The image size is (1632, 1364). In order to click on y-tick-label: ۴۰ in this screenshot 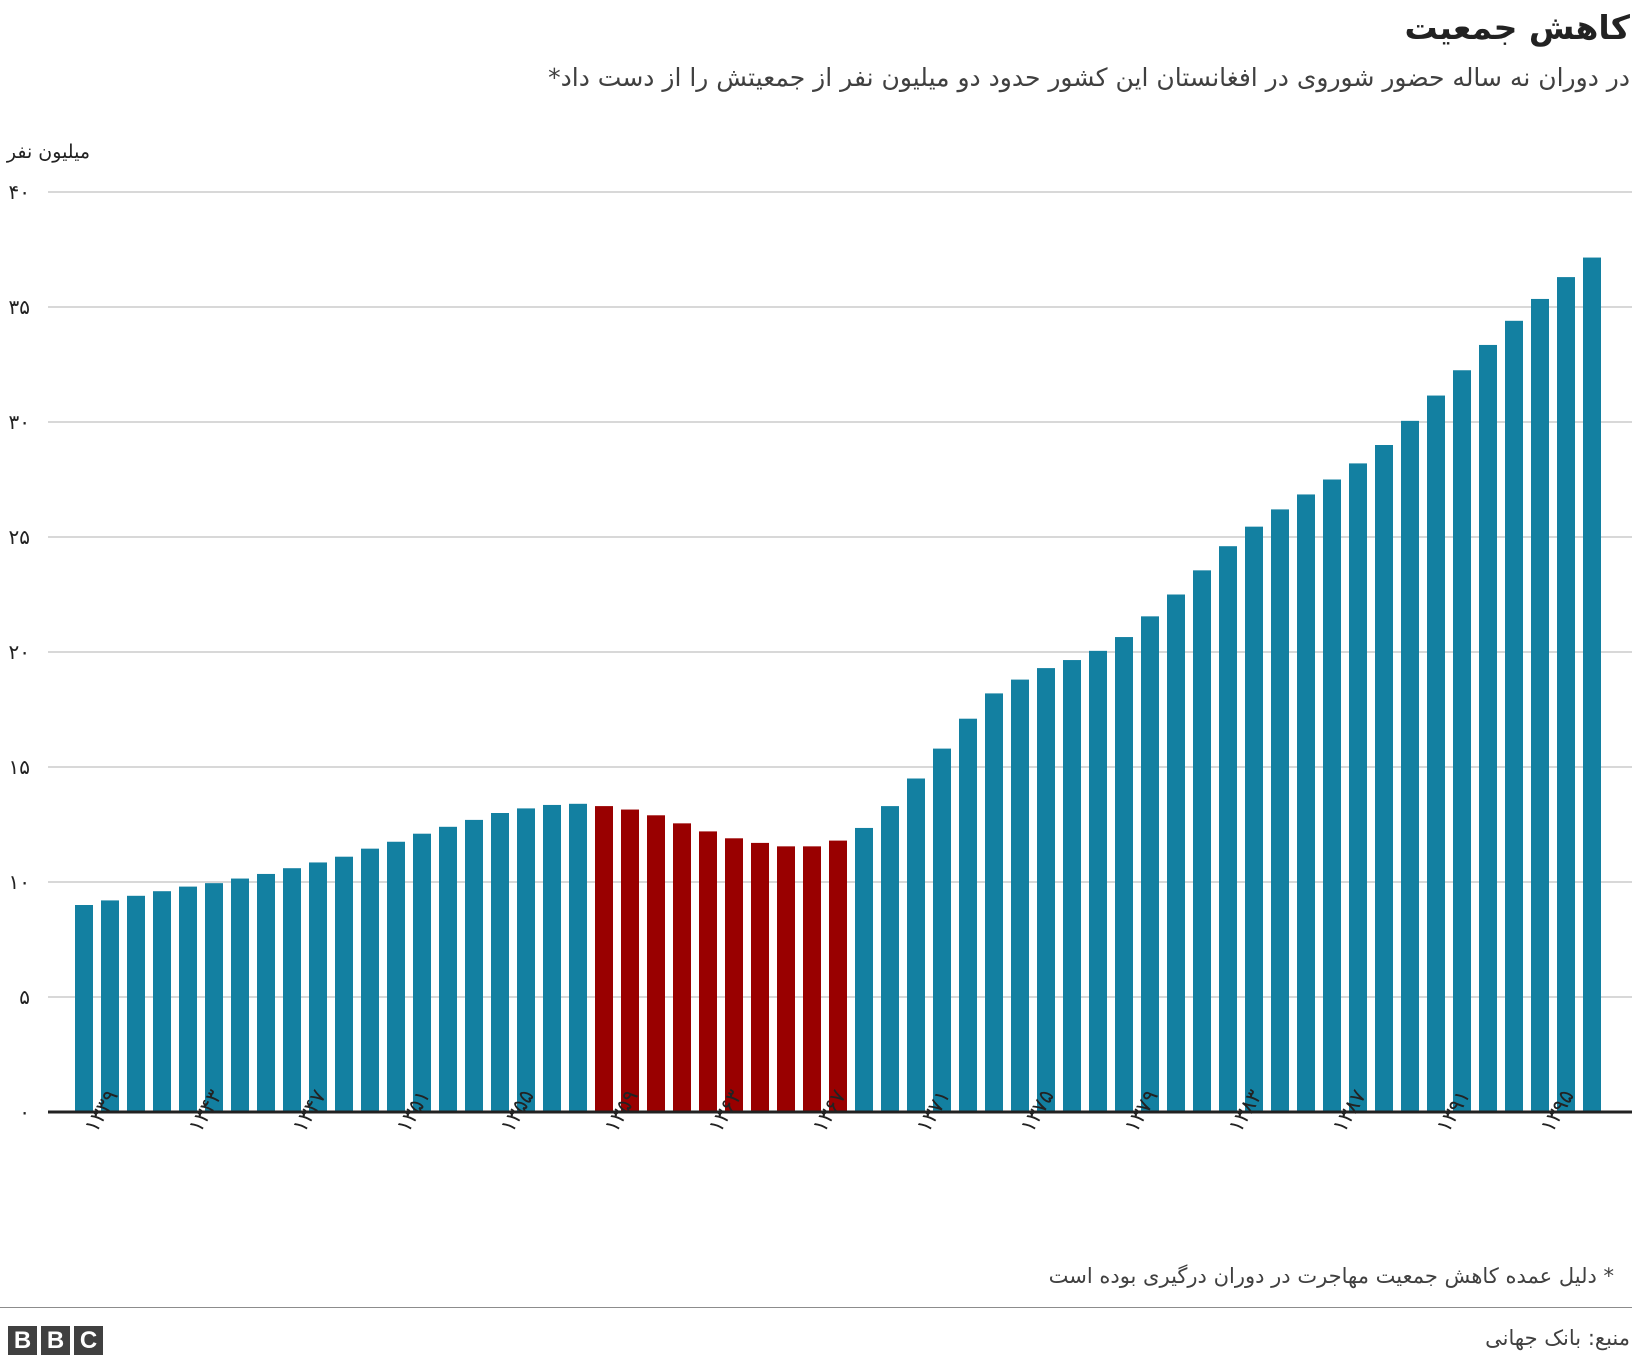, I will do `click(19, 192)`.